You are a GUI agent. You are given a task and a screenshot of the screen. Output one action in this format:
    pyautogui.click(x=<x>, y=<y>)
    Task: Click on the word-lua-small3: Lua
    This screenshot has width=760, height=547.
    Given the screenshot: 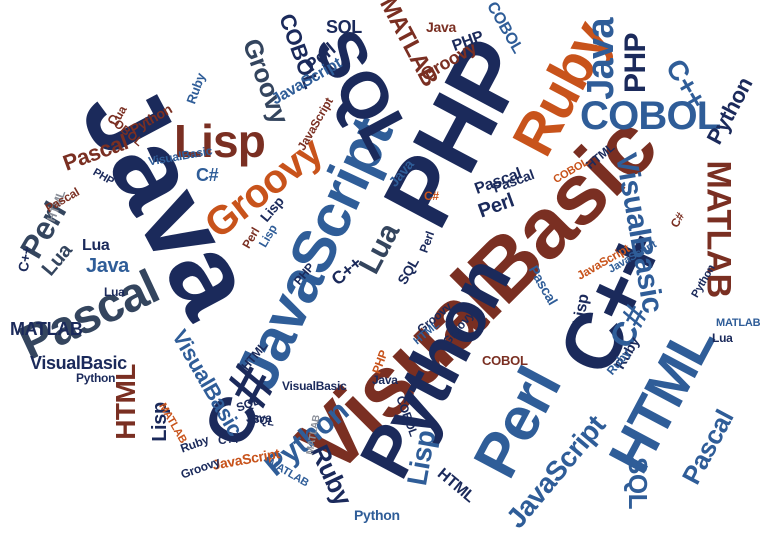 What is the action you would take?
    pyautogui.click(x=722, y=338)
    